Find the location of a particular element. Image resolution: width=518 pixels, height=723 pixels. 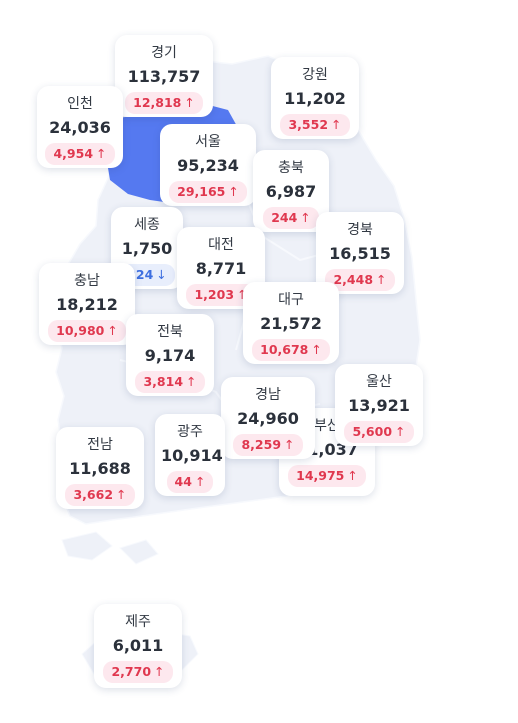

region-card-incheon: 인천 24,036 4,954 ↑ is located at coordinates (80, 127).